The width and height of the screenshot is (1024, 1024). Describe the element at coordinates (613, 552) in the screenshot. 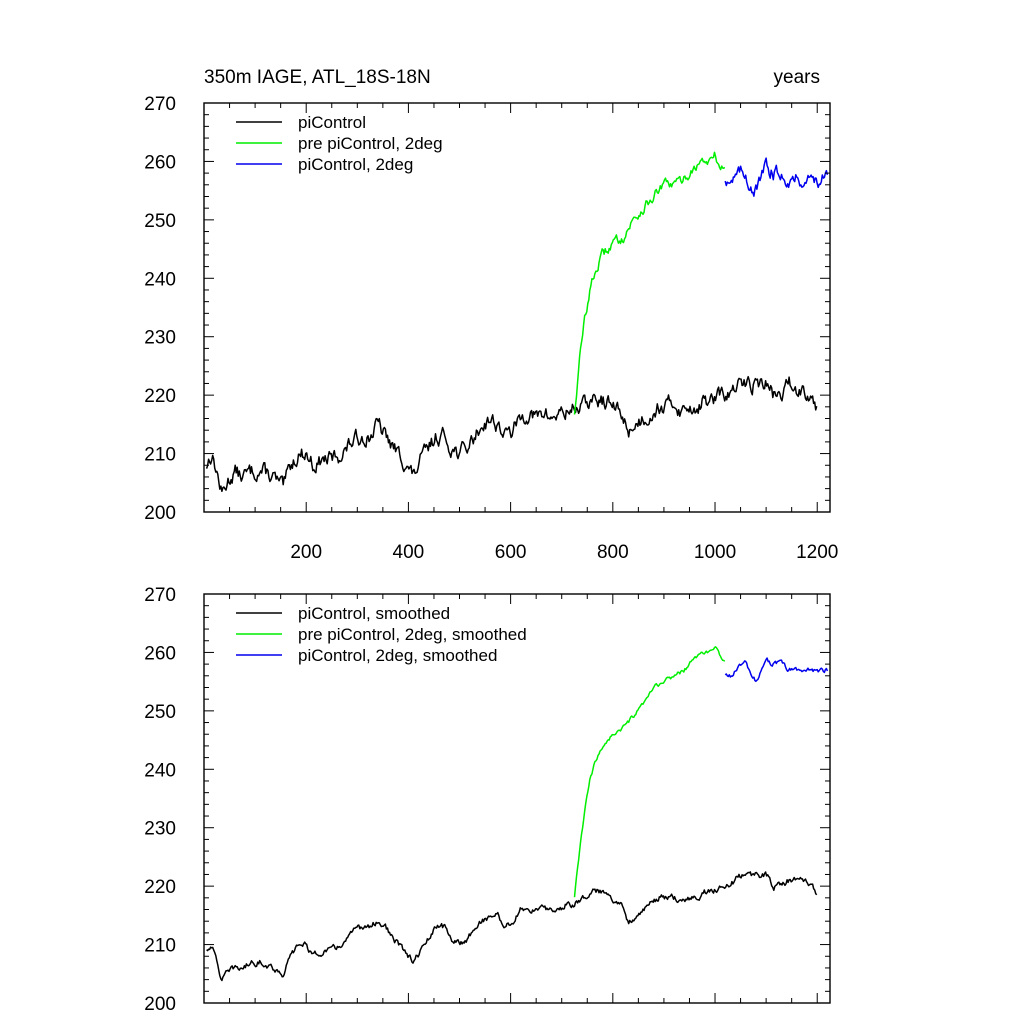

I see `x-tick-label: 800` at that location.